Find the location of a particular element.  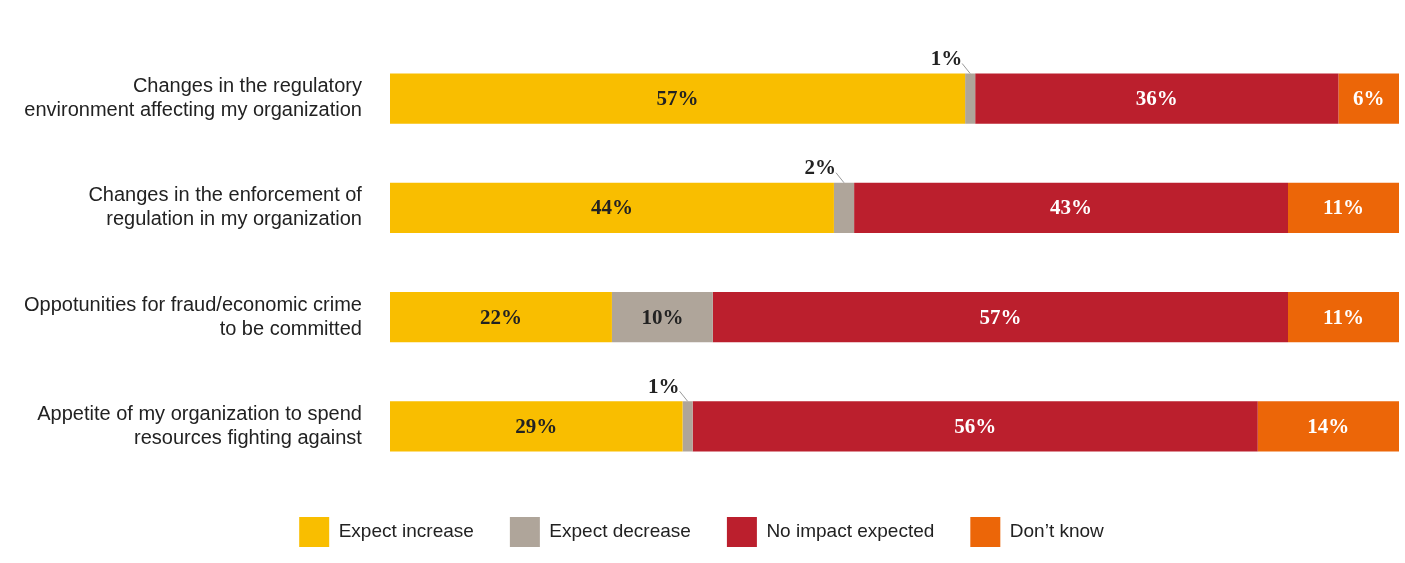

data-label: 43% is located at coordinates (1071, 207).